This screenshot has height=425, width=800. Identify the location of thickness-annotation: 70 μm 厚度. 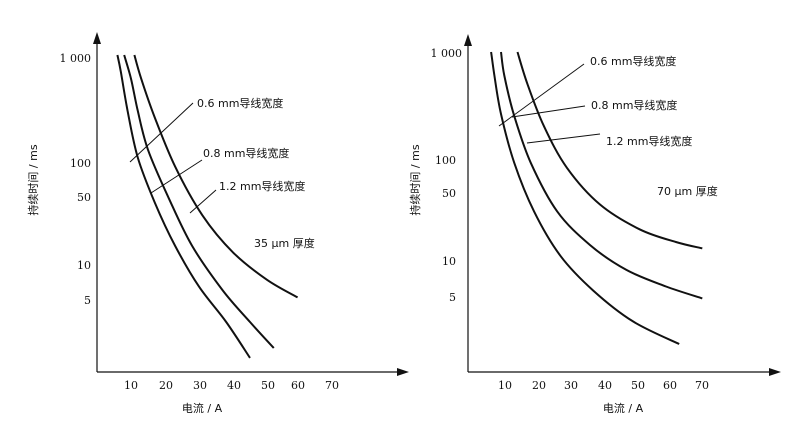
(687, 191).